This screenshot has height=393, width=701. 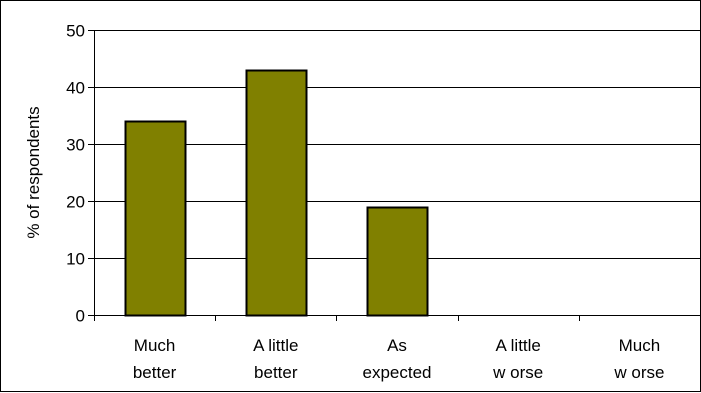 What do you see at coordinates (75, 145) in the screenshot?
I see `y-tick-label: 30` at bounding box center [75, 145].